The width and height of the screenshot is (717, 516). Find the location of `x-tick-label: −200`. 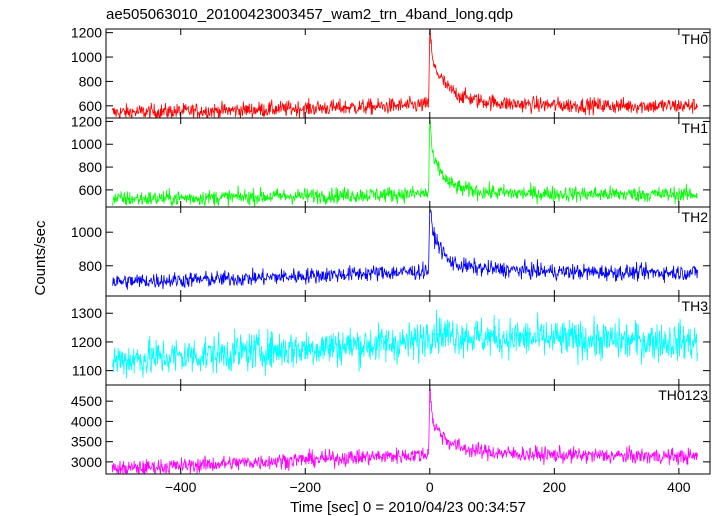

x-tick-label: −200 is located at coordinates (305, 487).